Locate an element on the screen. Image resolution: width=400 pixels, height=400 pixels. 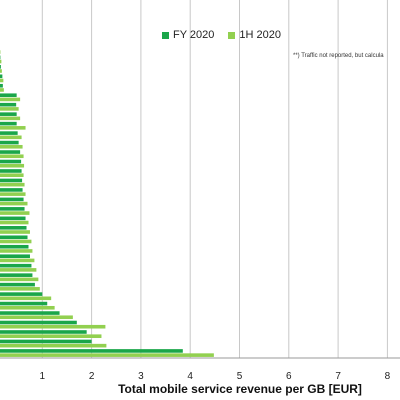
legend-swatch-fy2020 is located at coordinates (165, 35).